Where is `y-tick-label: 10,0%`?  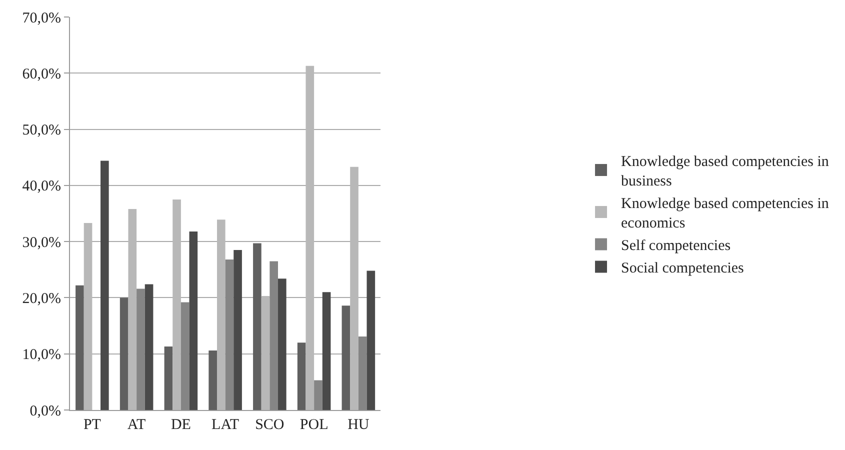 y-tick-label: 10,0% is located at coordinates (41, 355).